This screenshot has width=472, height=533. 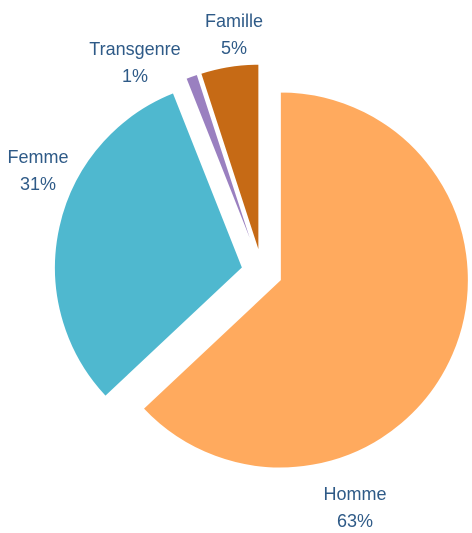 I want to click on slice-value-label: 63%, so click(x=355, y=521).